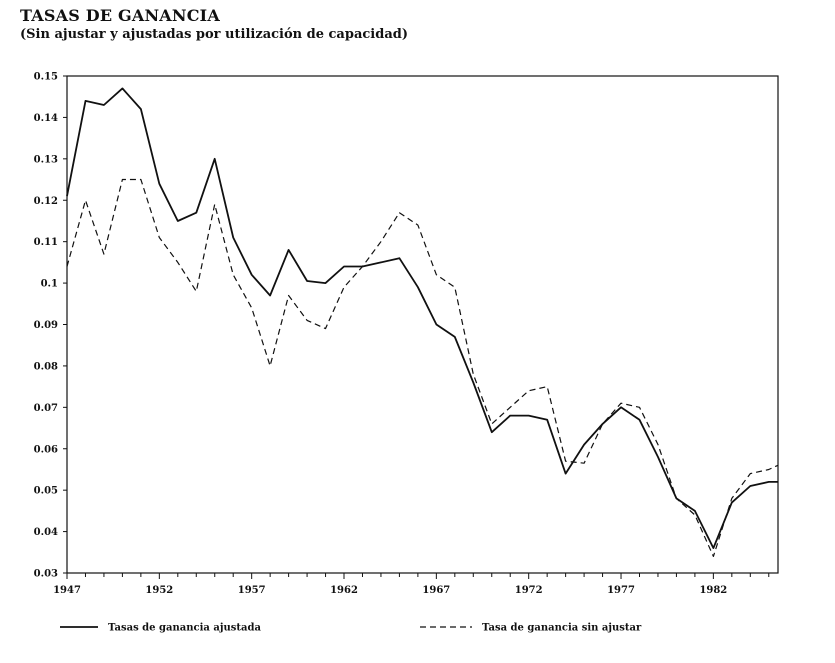 The width and height of the screenshot is (835, 663). What do you see at coordinates (529, 590) in the screenshot?
I see `x-tick-label: 1972` at bounding box center [529, 590].